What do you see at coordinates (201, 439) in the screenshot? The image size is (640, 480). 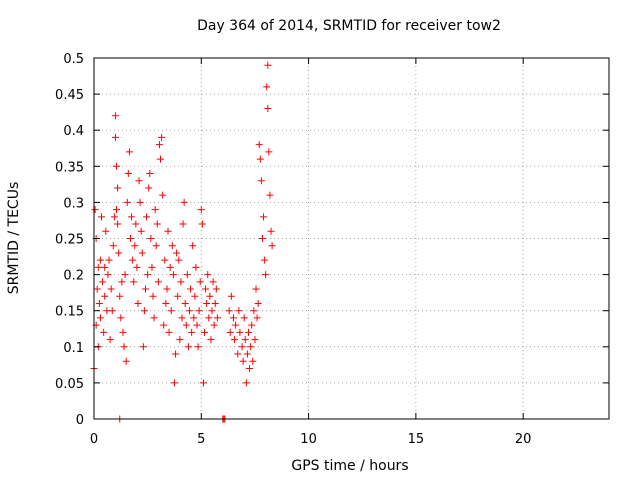 I see `x-tick-label: 5` at bounding box center [201, 439].